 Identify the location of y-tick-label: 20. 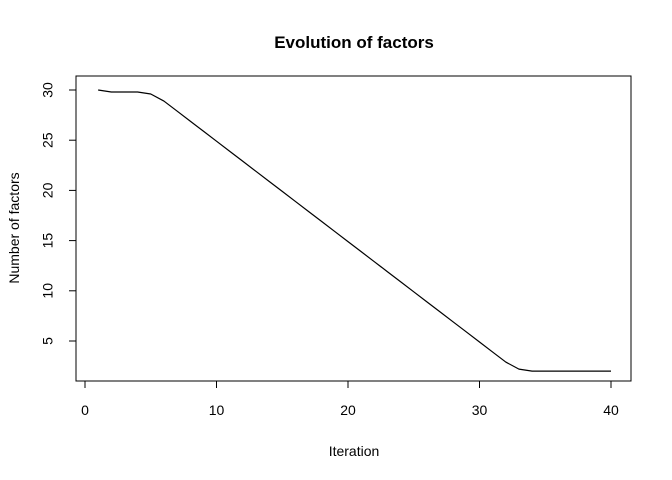
(48, 190).